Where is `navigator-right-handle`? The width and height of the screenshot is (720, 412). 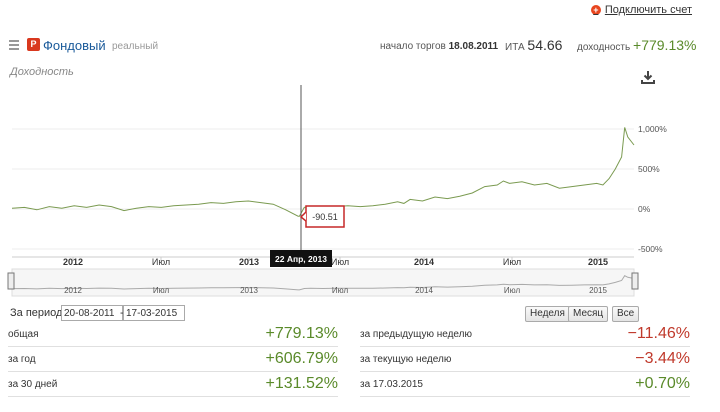 navigator-right-handle is located at coordinates (635, 281).